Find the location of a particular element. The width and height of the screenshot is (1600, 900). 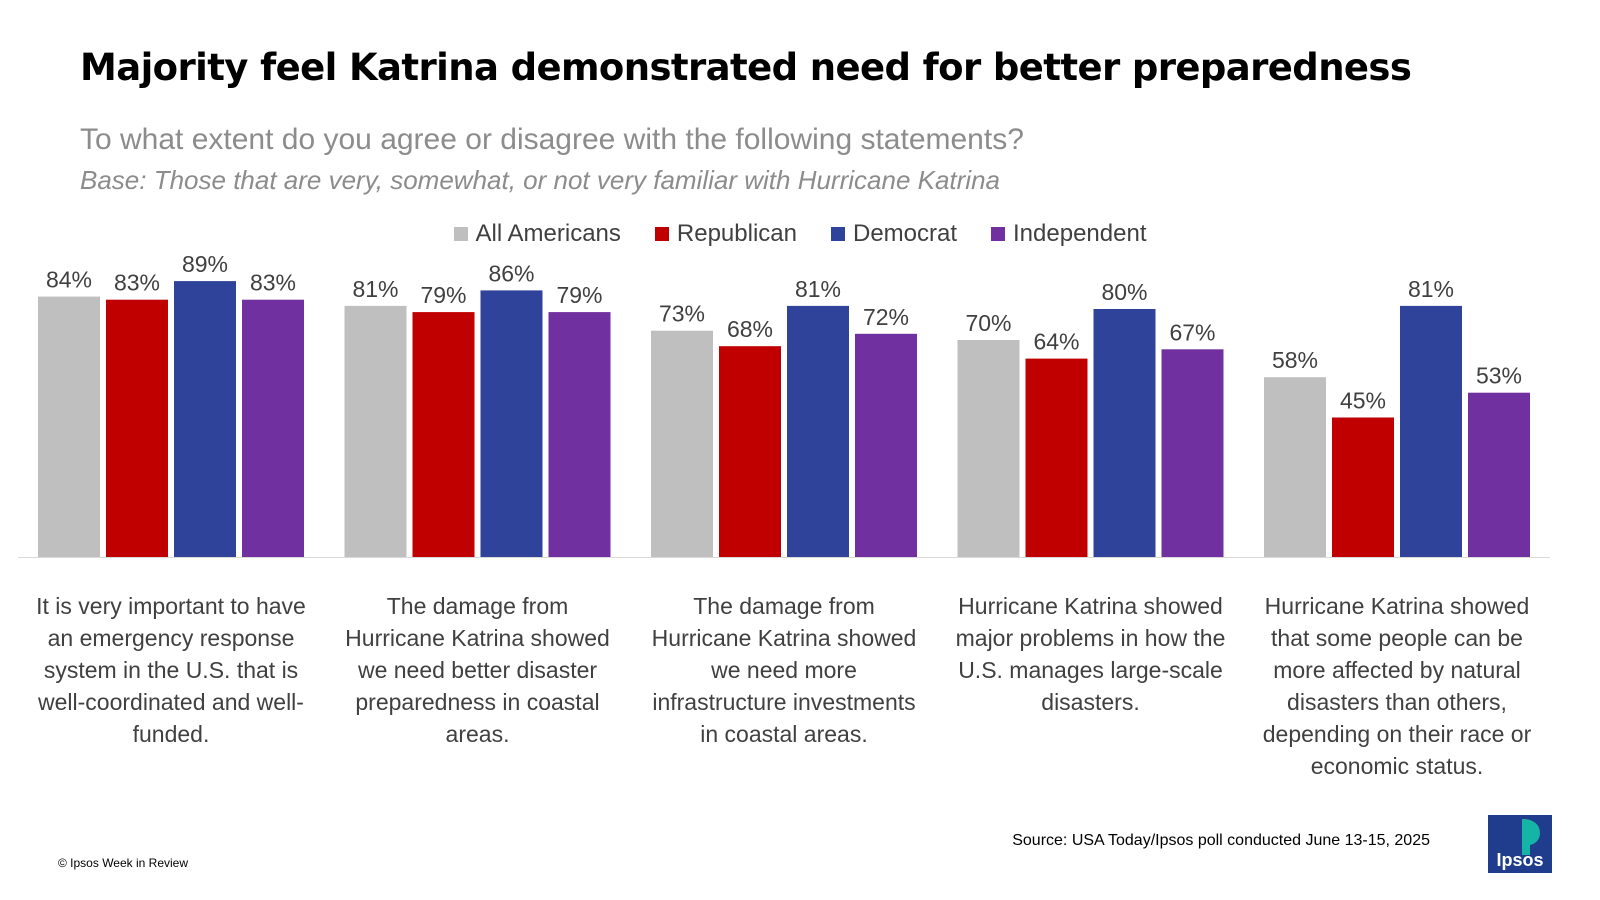

ipsos-logo-accent is located at coordinates (1531, 837).